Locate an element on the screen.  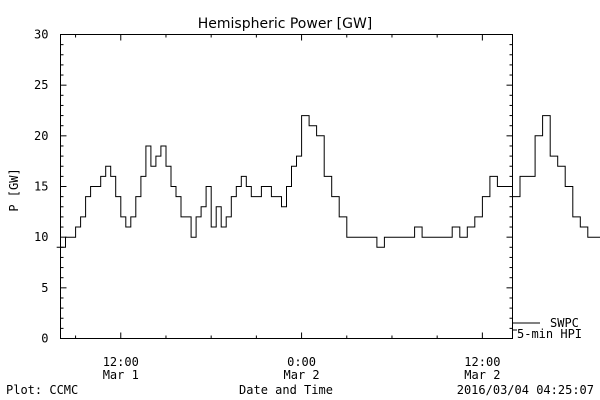
x-tick-date-label: Mar 1 is located at coordinates (121, 375).